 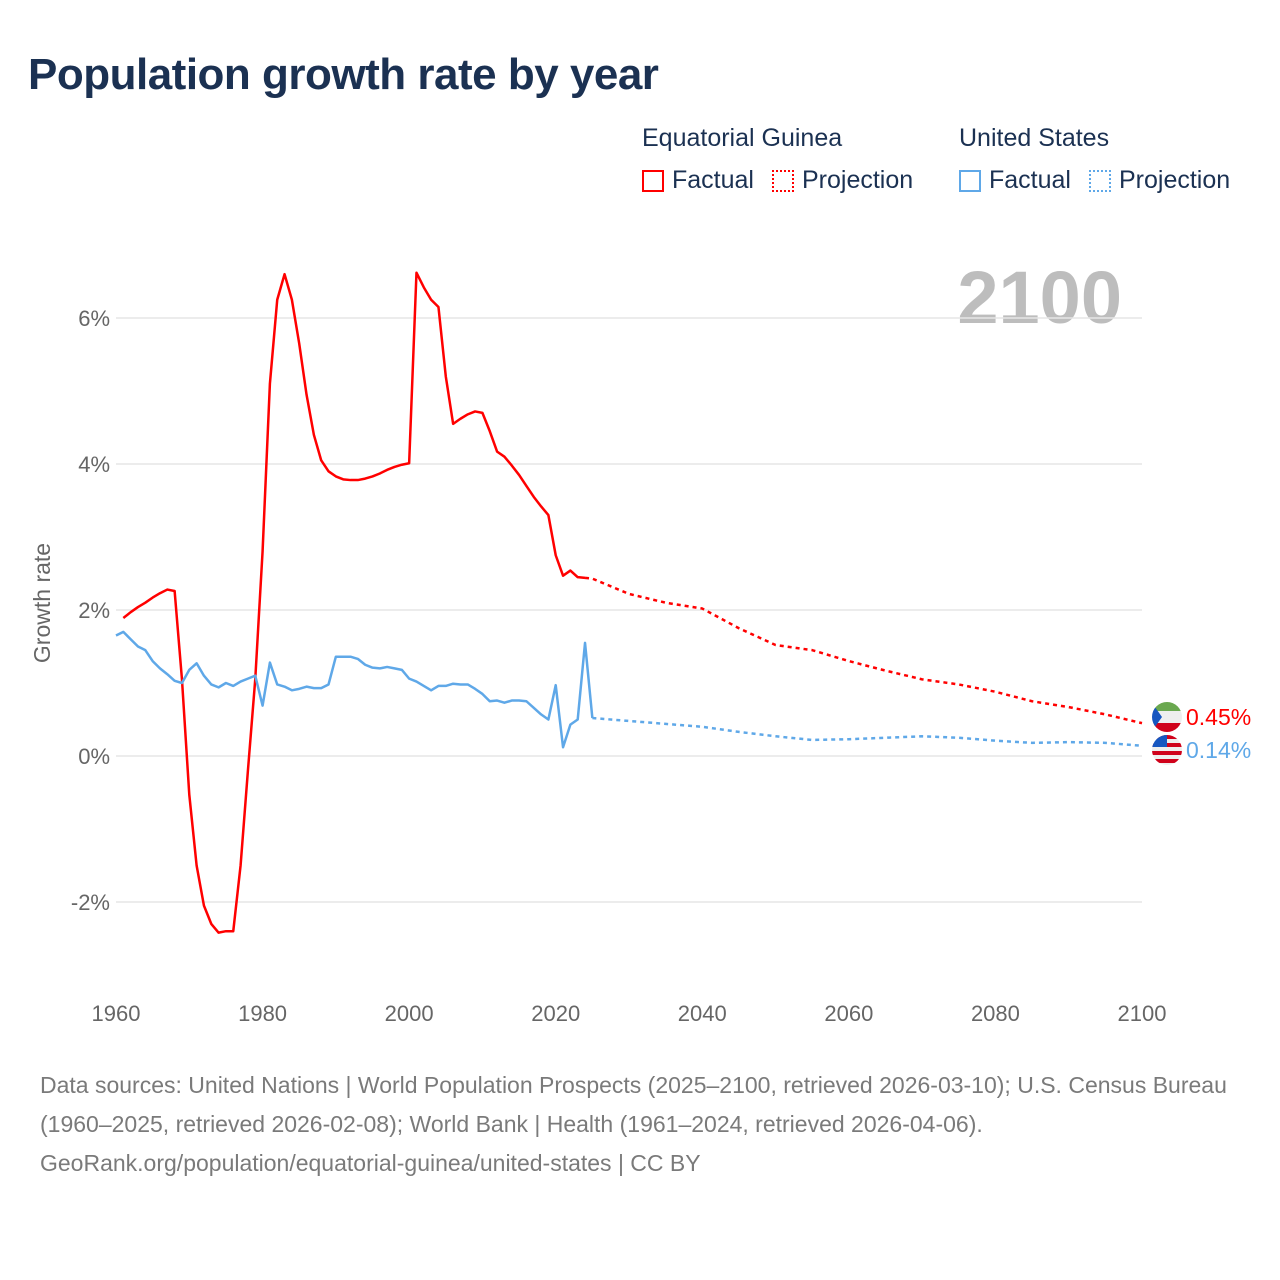 I want to click on flag-united-states-icon, so click(x=1167, y=750).